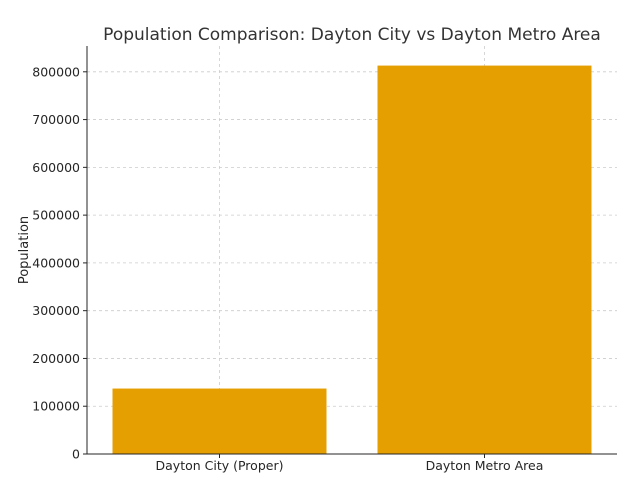 This screenshot has height=483, width=630. Describe the element at coordinates (350, 463) in the screenshot. I see `x-ticks: Dayton City (Proper) Dayton Metro Area` at that location.